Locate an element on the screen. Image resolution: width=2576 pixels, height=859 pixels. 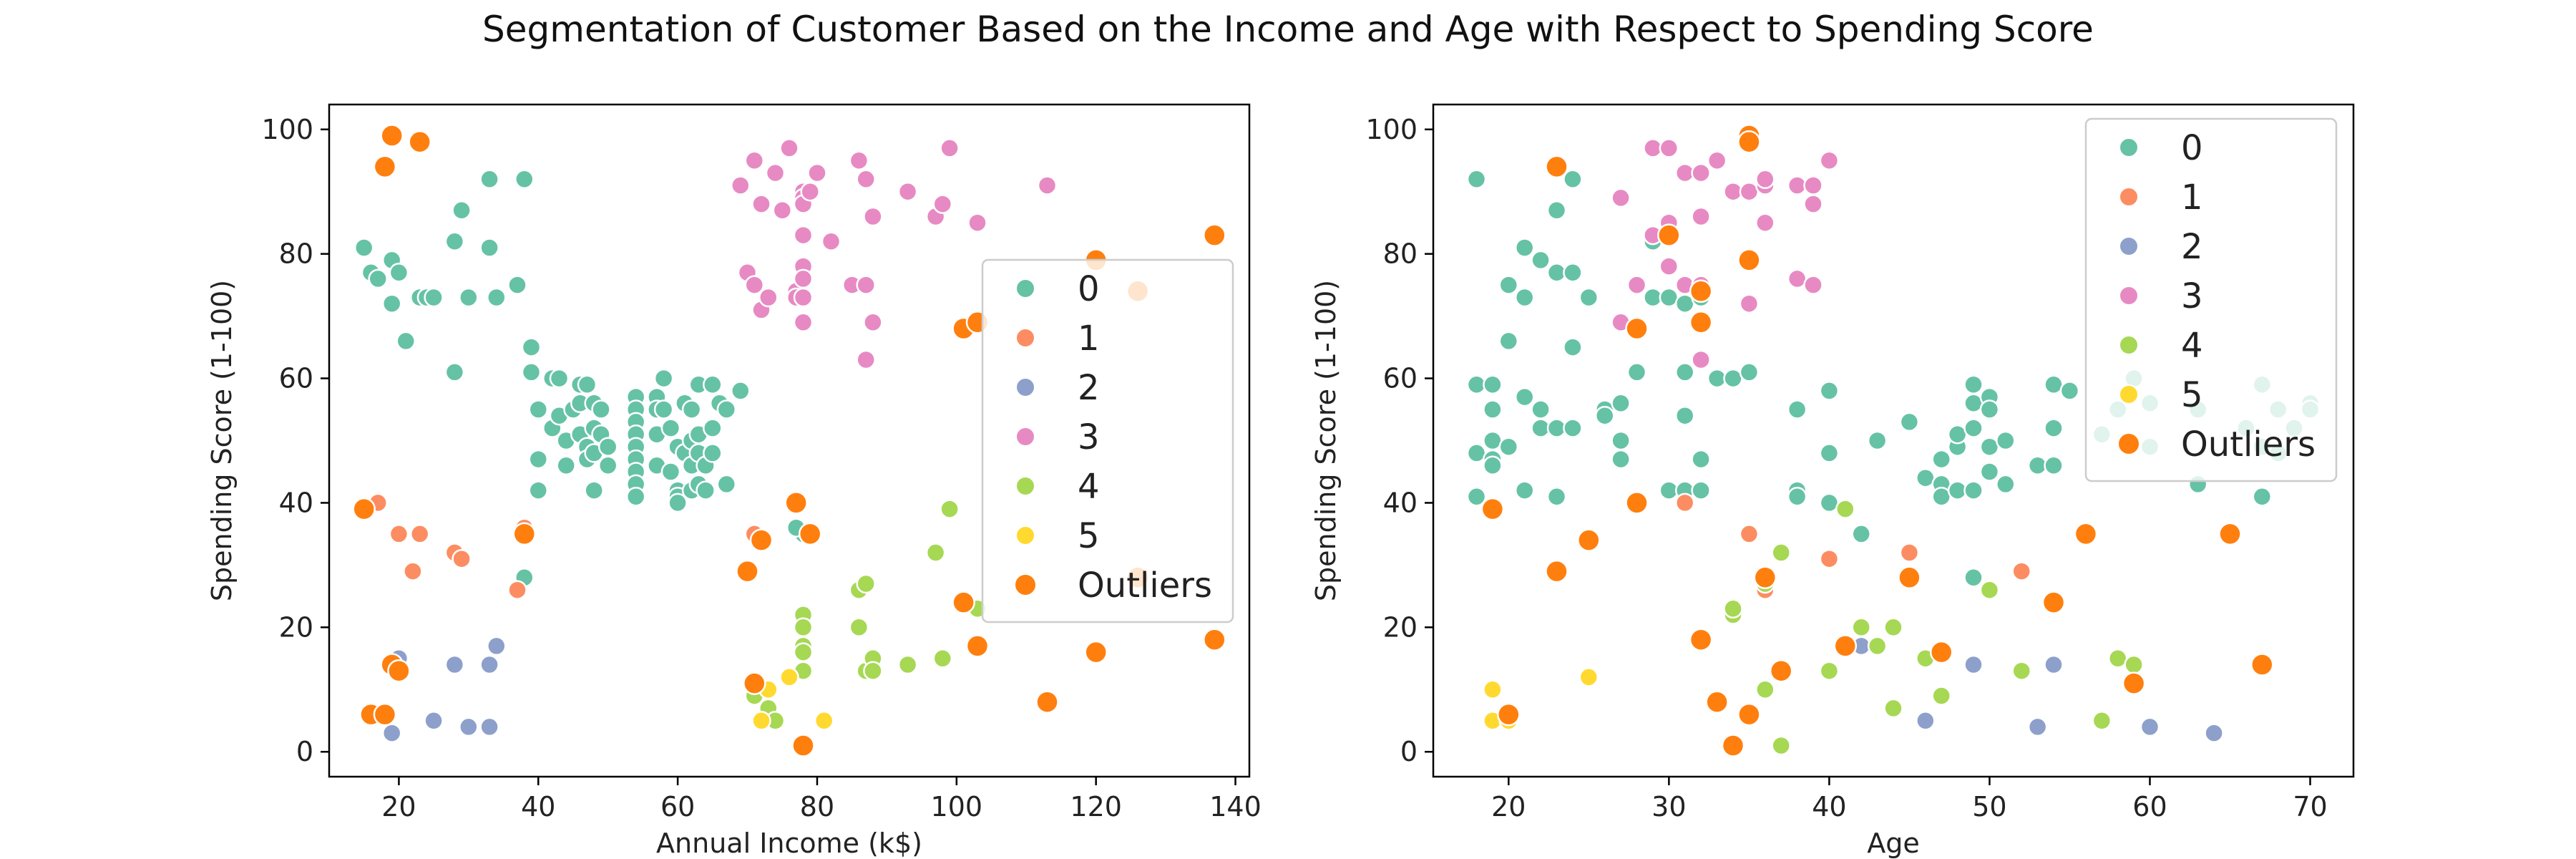
legend-frame is located at coordinates (2211, 299).